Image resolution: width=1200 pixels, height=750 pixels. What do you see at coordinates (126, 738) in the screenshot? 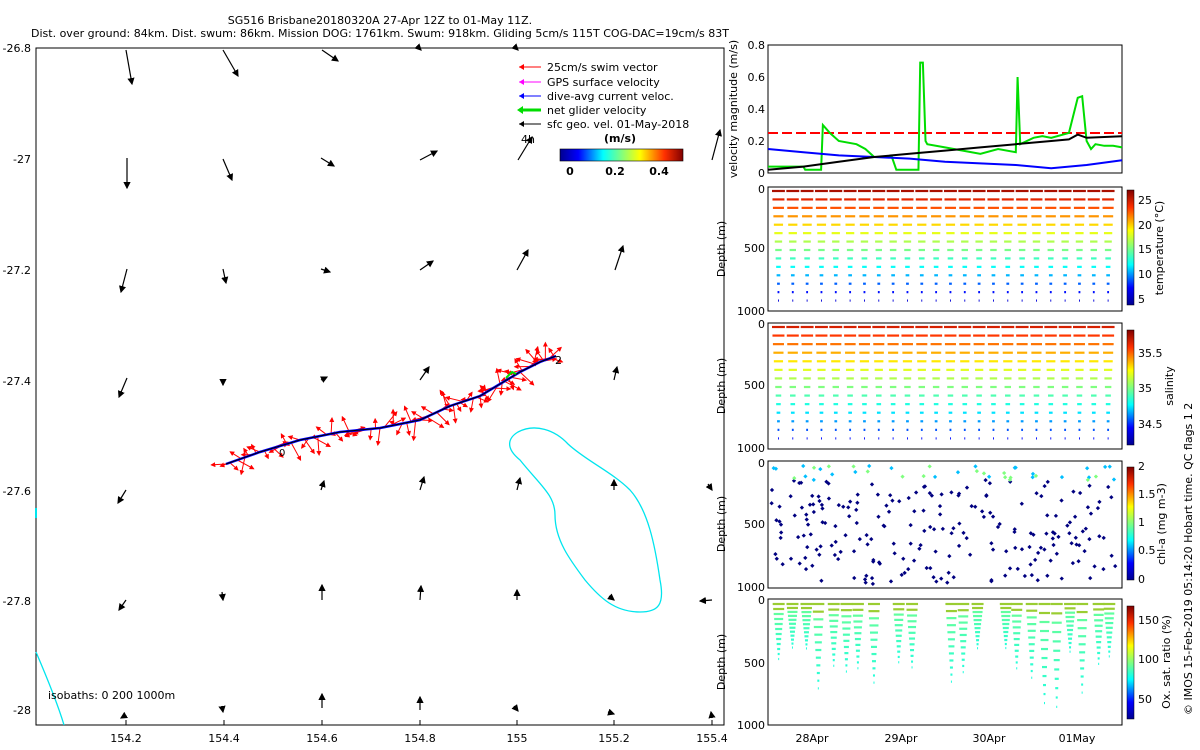
I see `lon-tick-label: 154.2` at bounding box center [126, 738].